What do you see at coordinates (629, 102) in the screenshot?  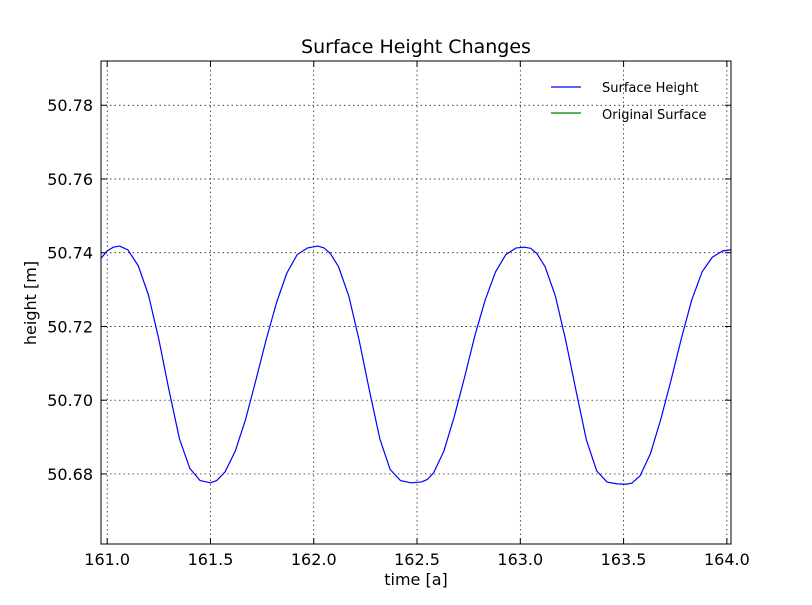 I see `legend: Surface Height Original Surface` at bounding box center [629, 102].